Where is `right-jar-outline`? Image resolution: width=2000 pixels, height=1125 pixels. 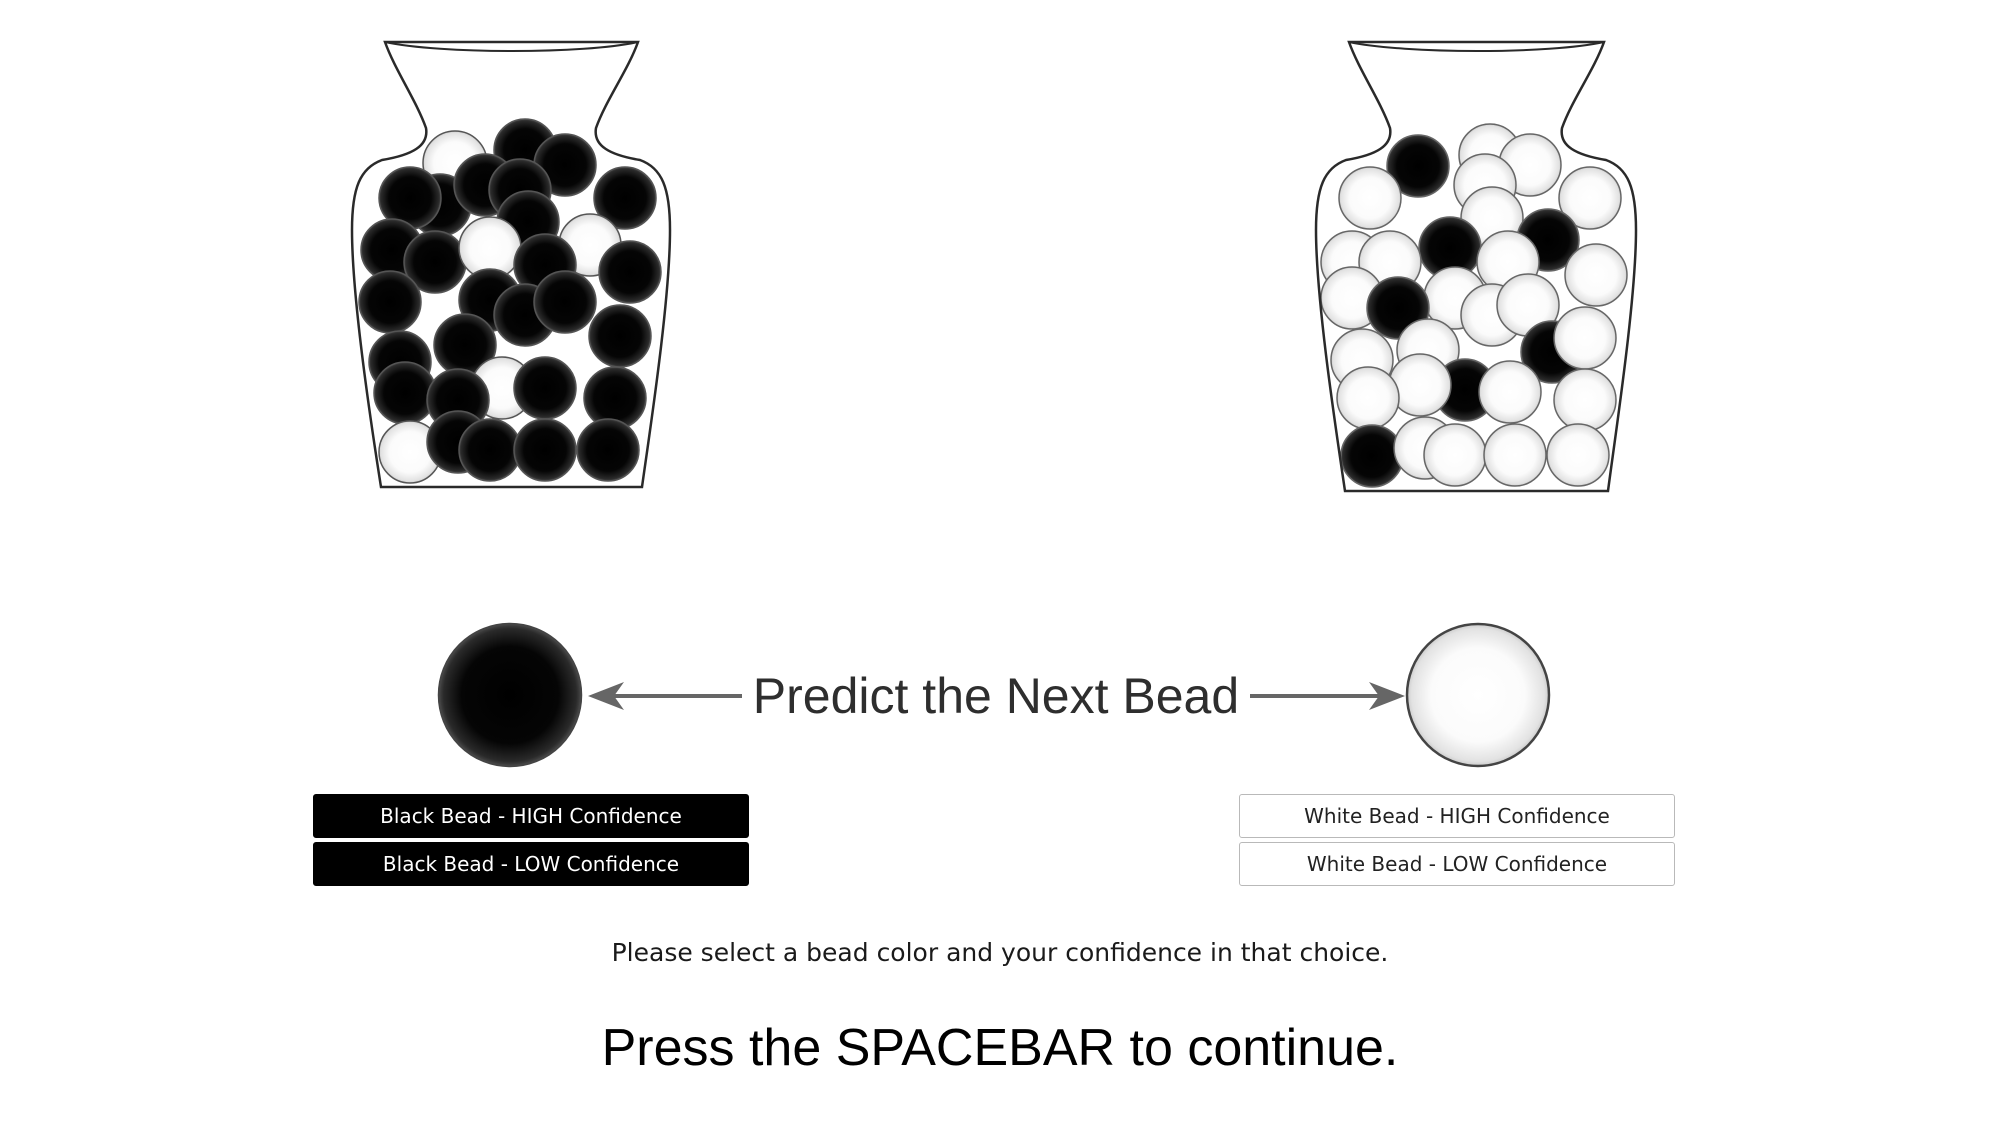 right-jar-outline is located at coordinates (1476, 266).